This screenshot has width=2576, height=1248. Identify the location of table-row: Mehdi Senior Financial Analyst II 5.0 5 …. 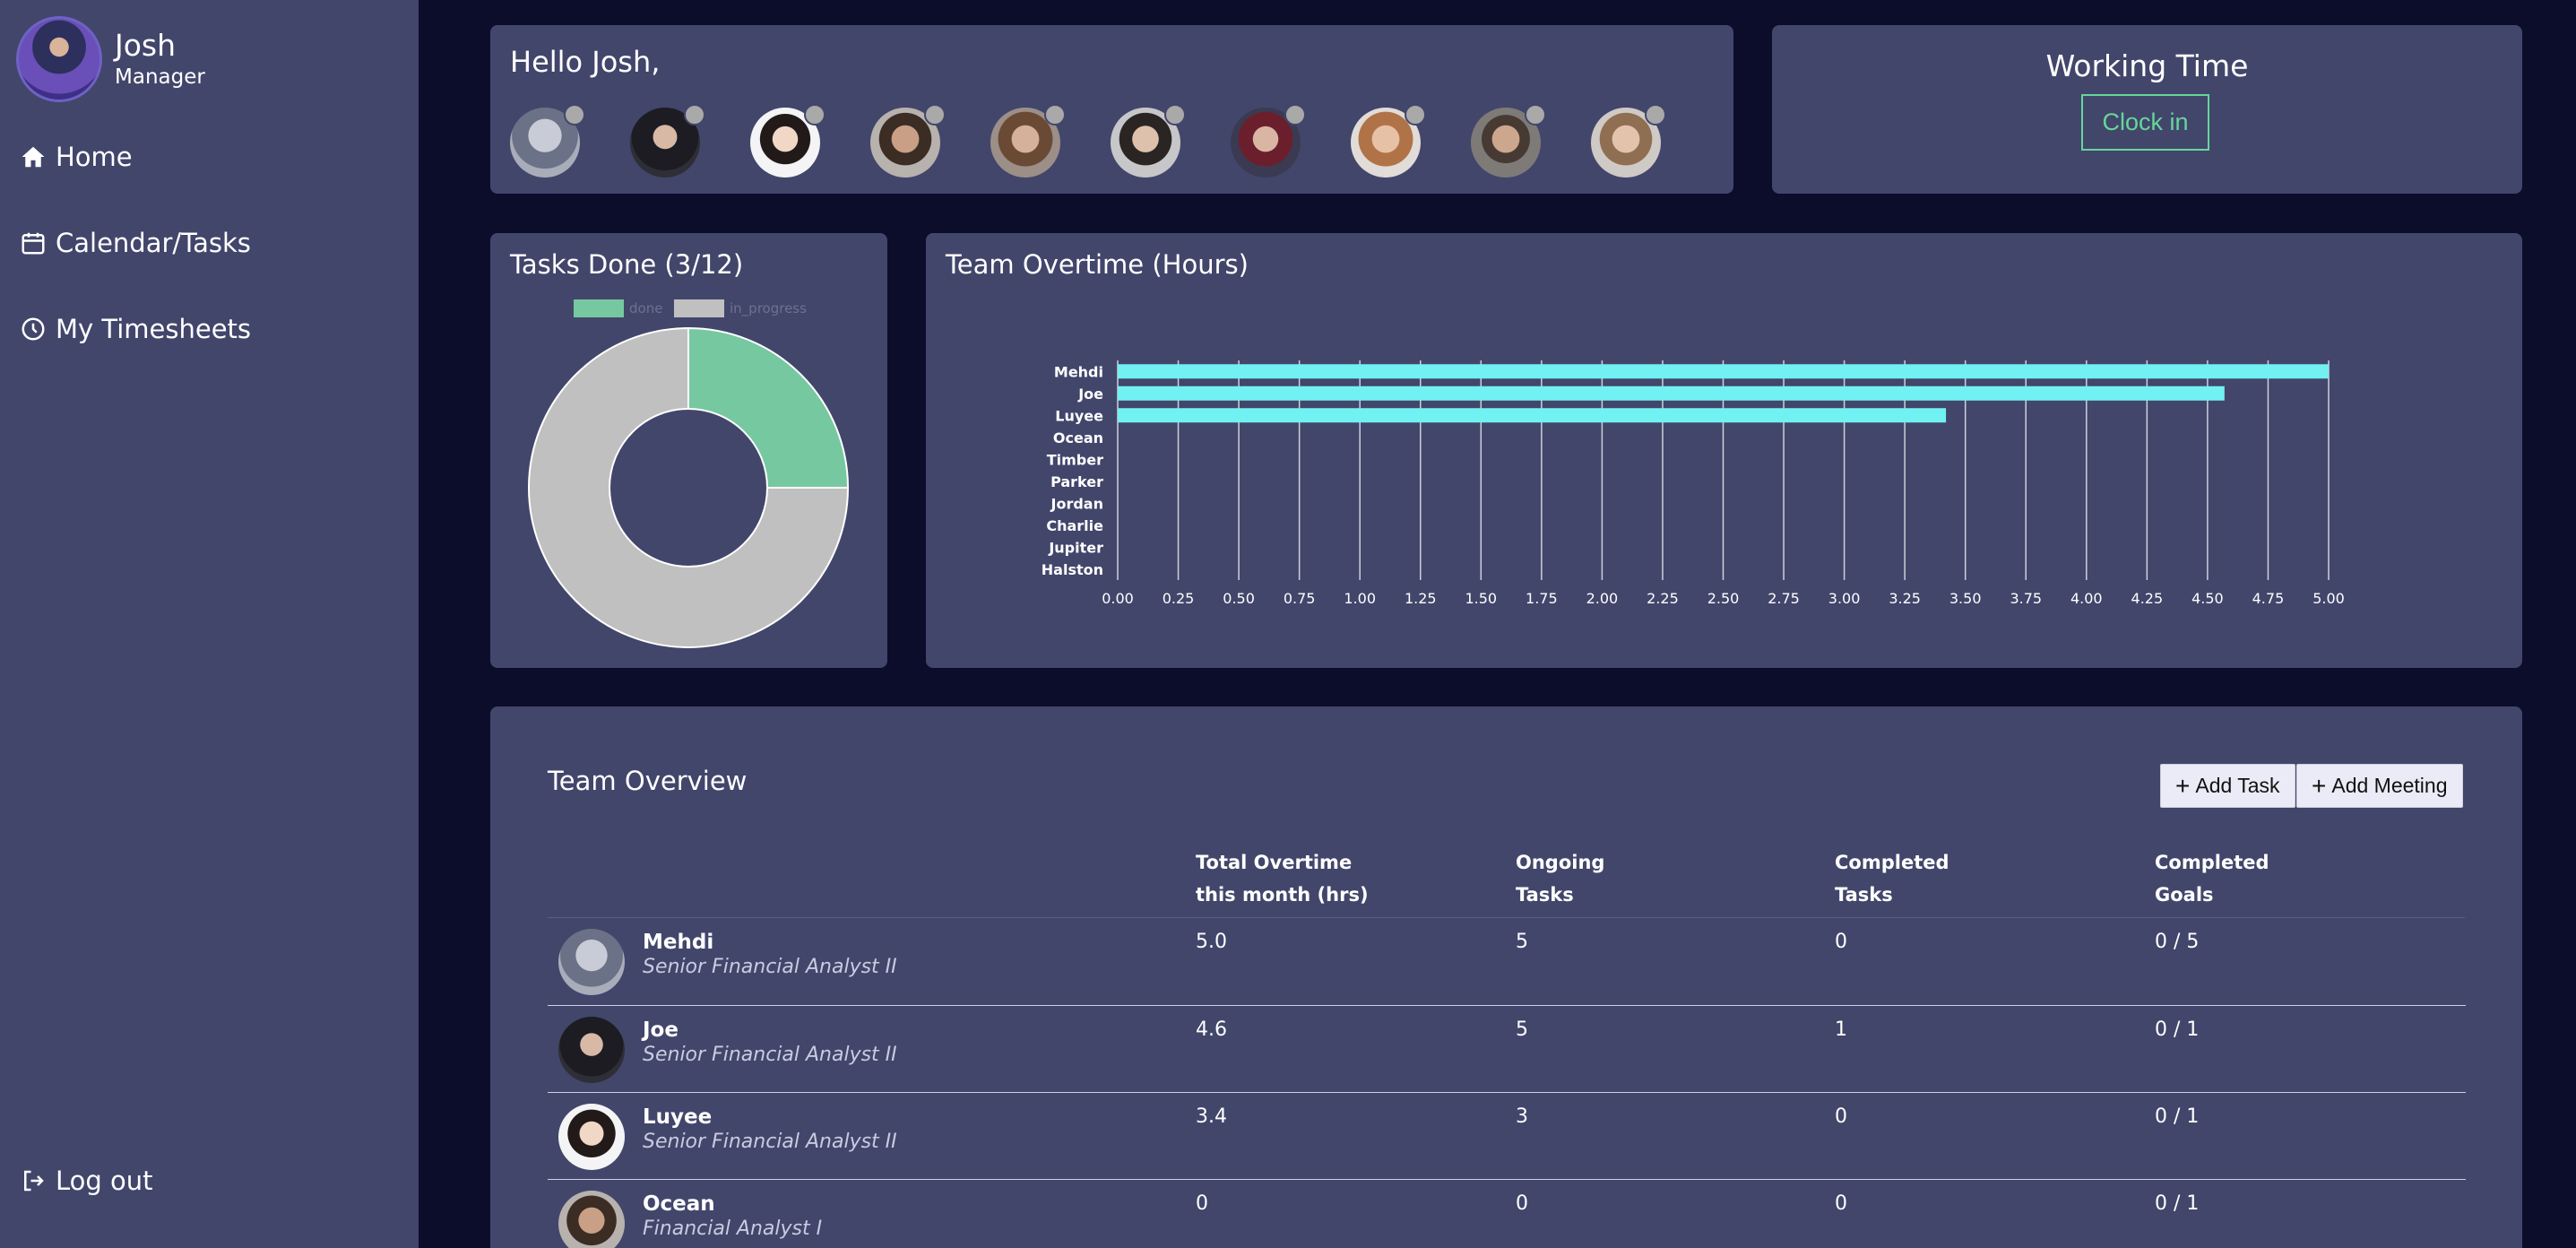
(1507, 961).